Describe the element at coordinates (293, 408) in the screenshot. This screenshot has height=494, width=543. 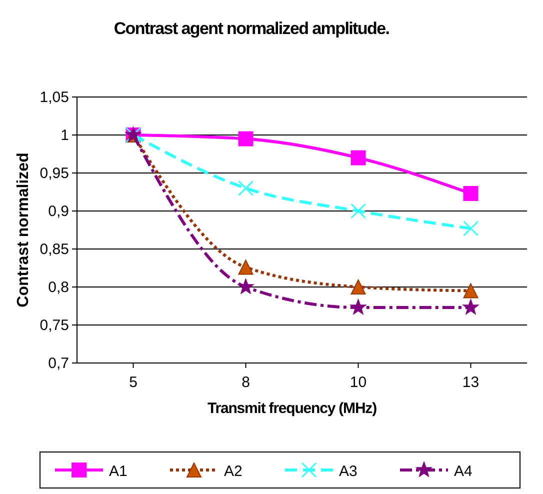
I see `x-axis-title: Transmit frequency (MHz)` at that location.